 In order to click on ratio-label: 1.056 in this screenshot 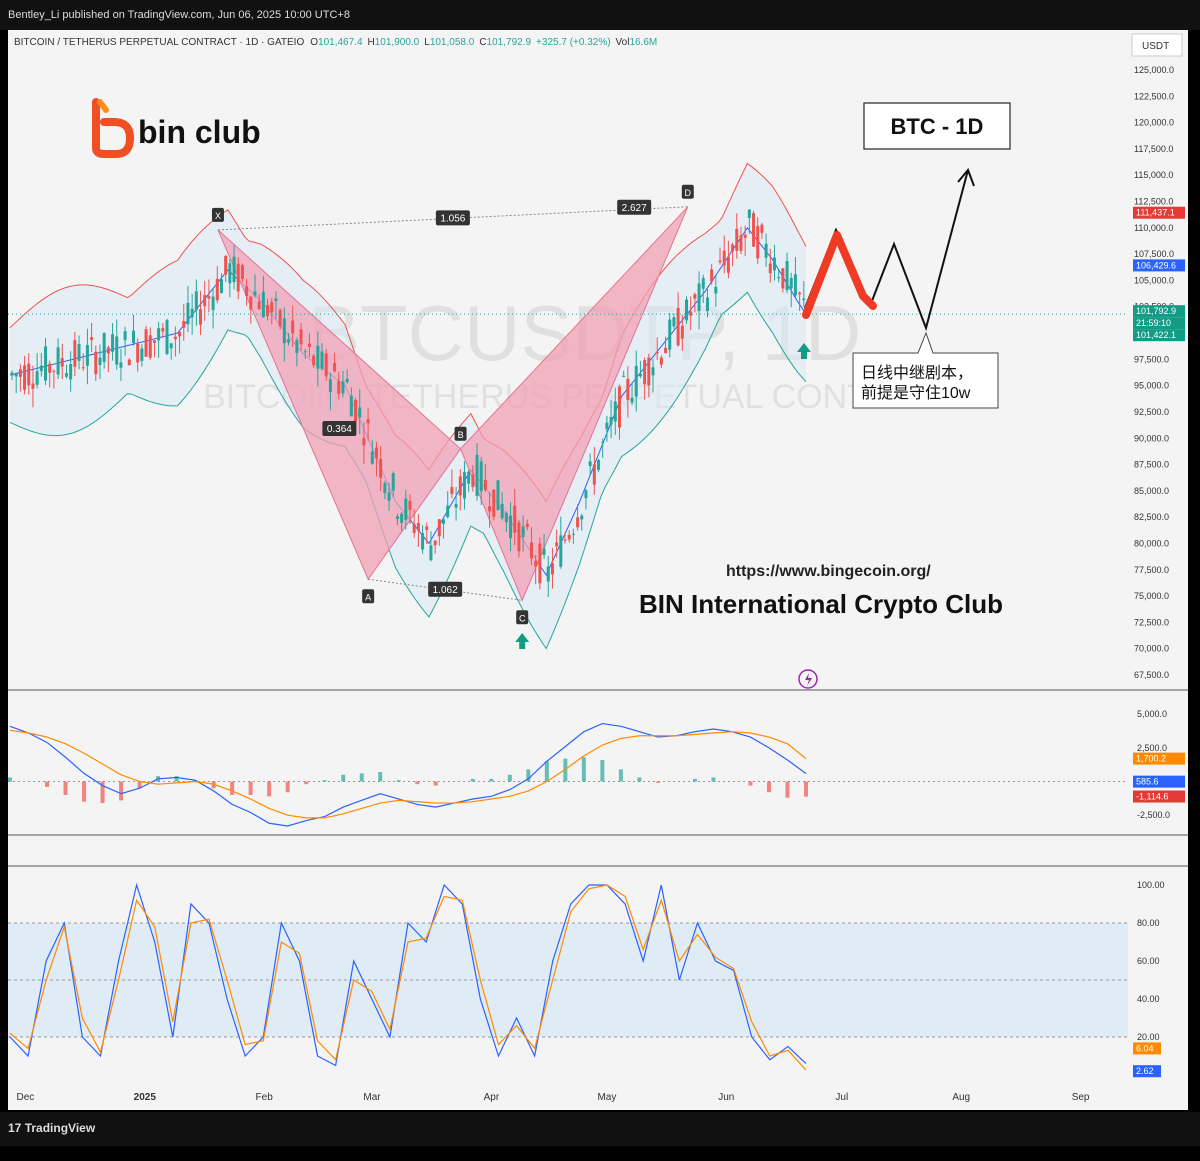, I will do `click(452, 218)`.